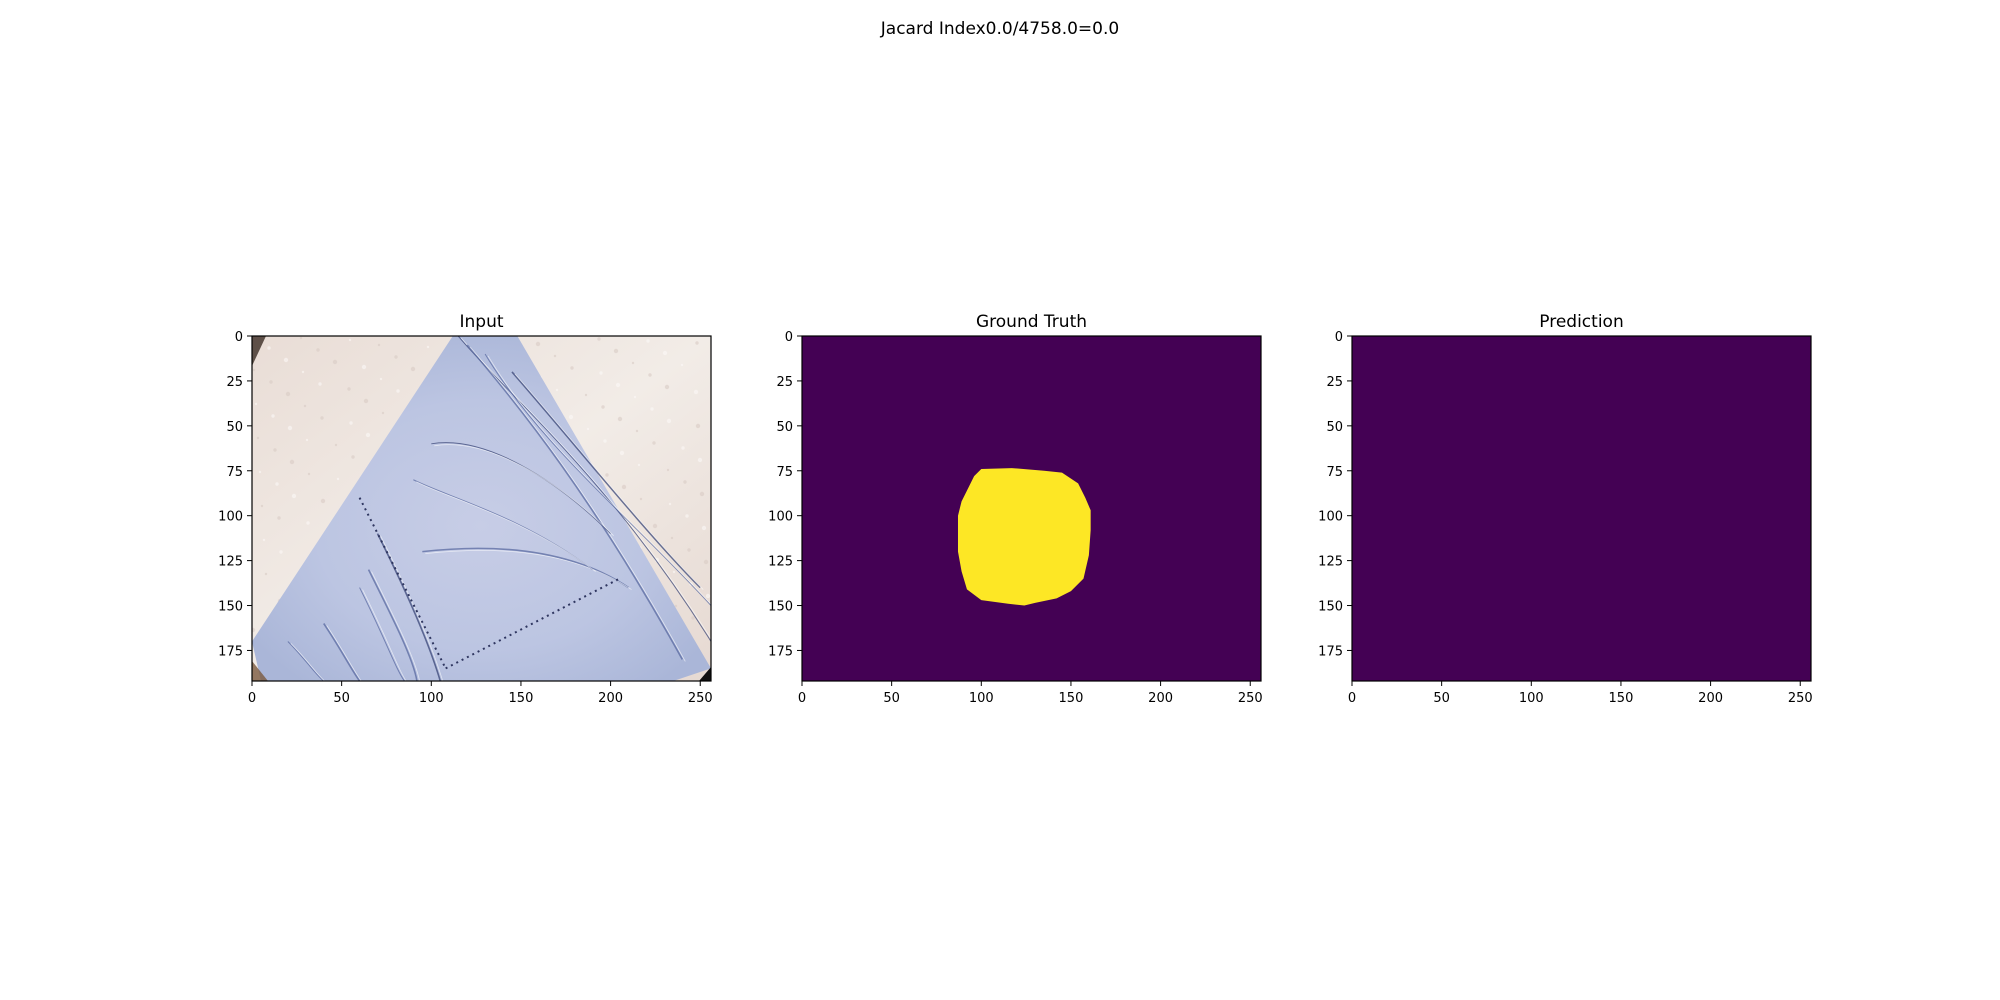 This screenshot has height=1000, width=2000. Describe the element at coordinates (1031, 508) in the screenshot. I see `ground-truth-axes-frame` at that location.